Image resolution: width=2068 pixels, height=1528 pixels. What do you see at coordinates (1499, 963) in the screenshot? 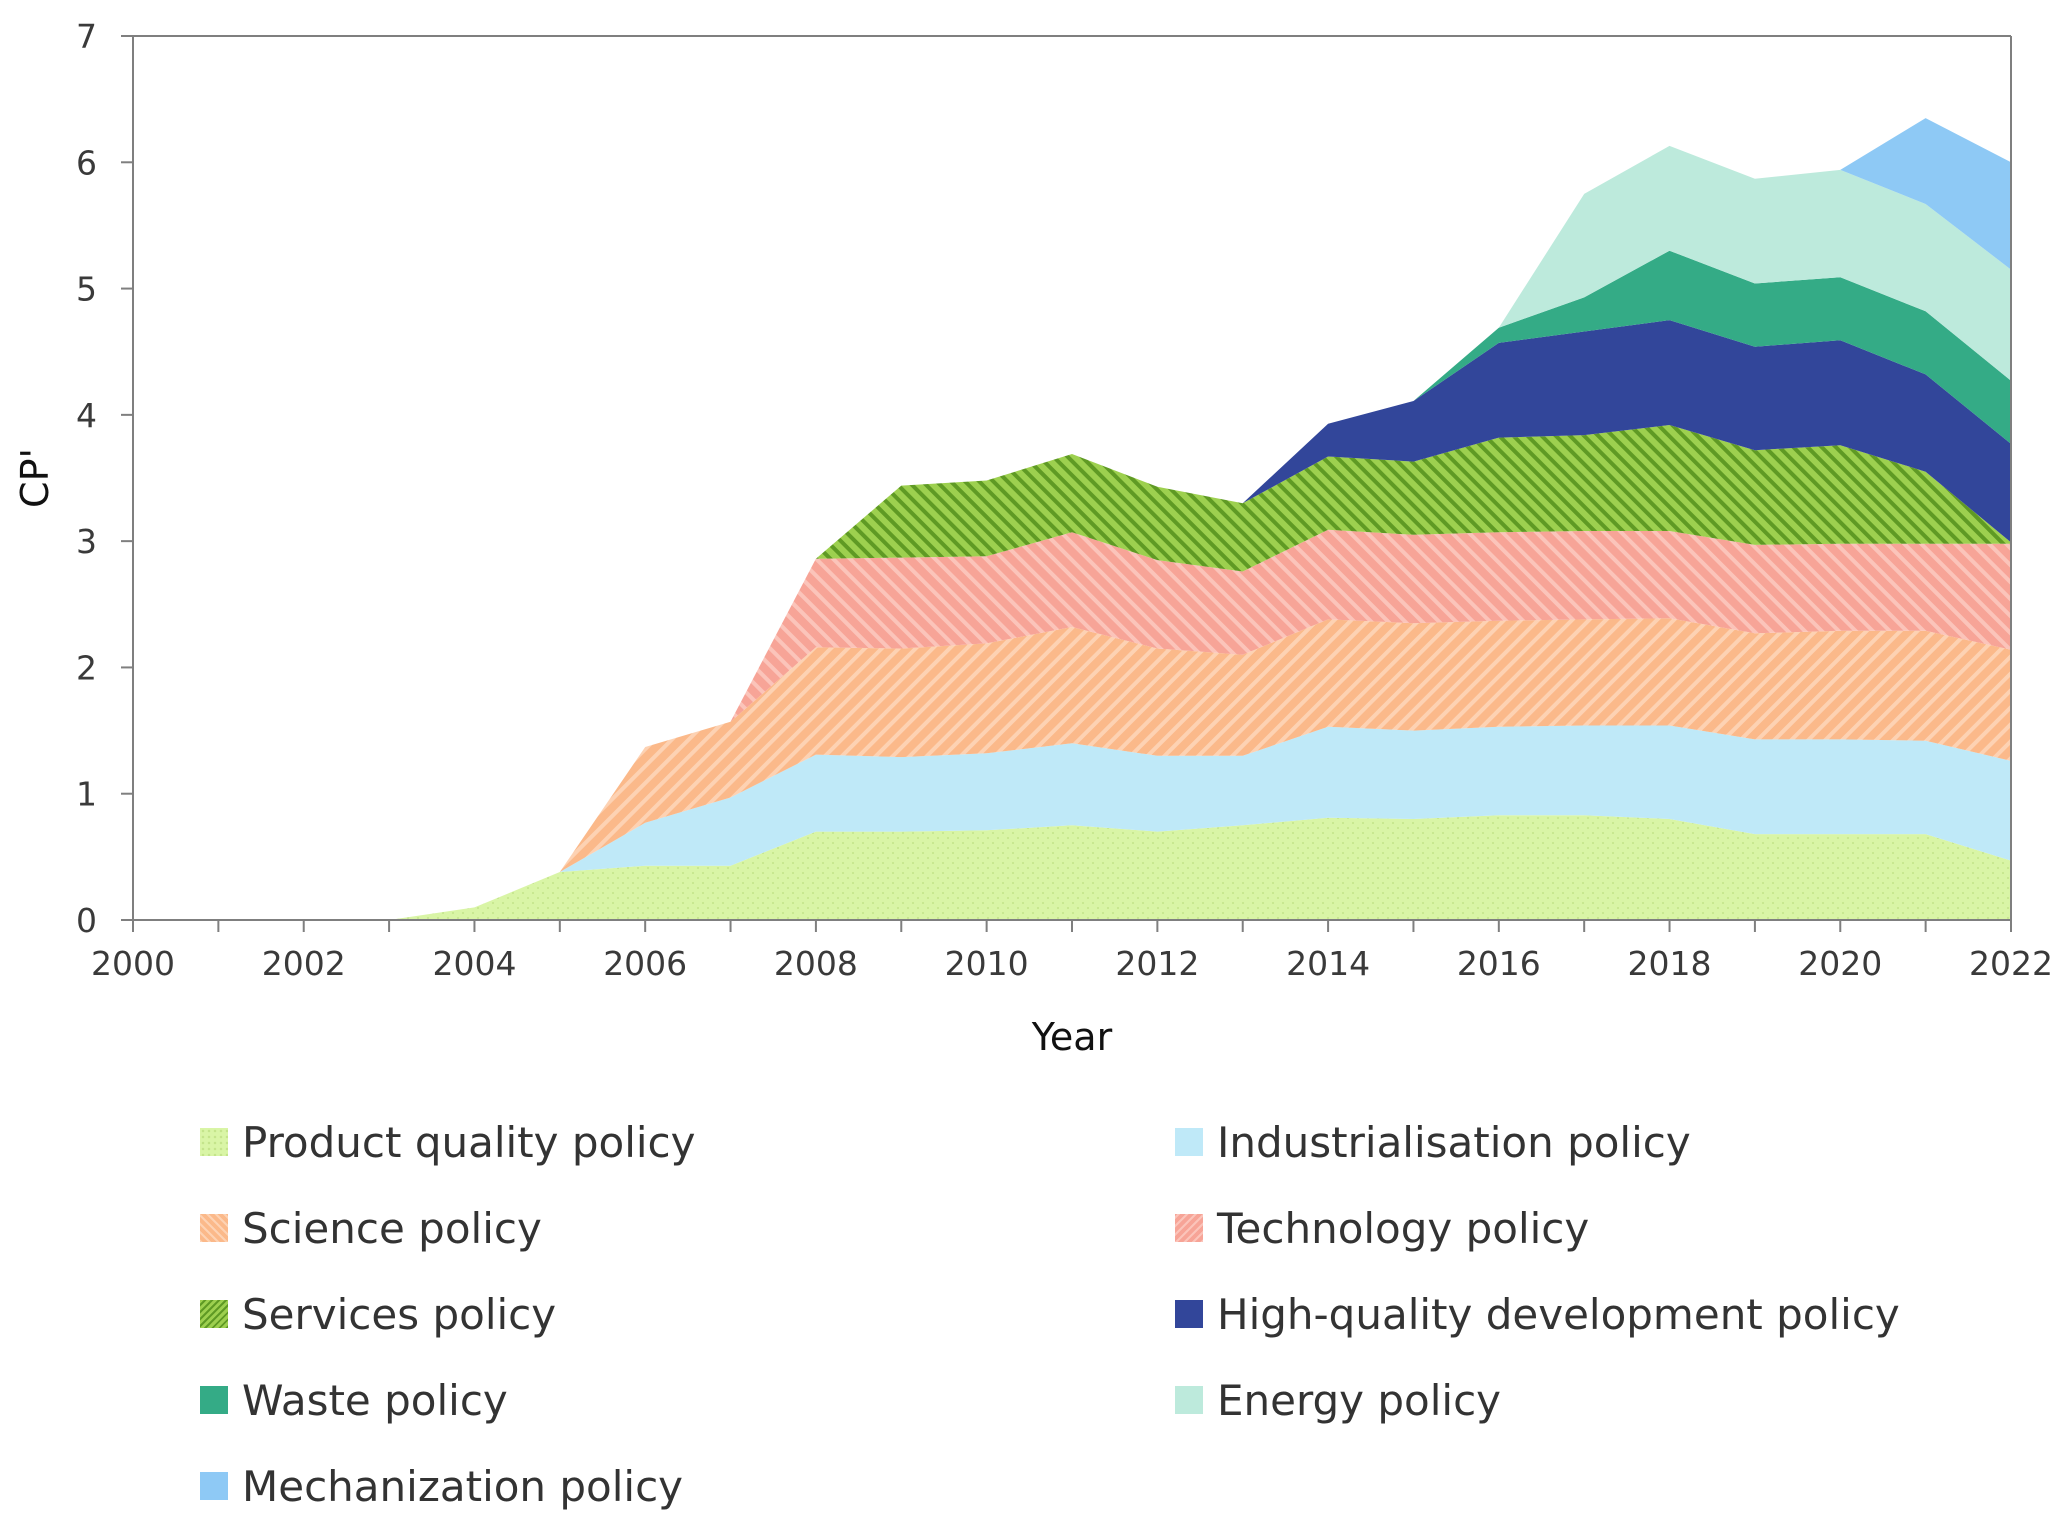
I see `x-tick-label: 2016` at bounding box center [1499, 963].